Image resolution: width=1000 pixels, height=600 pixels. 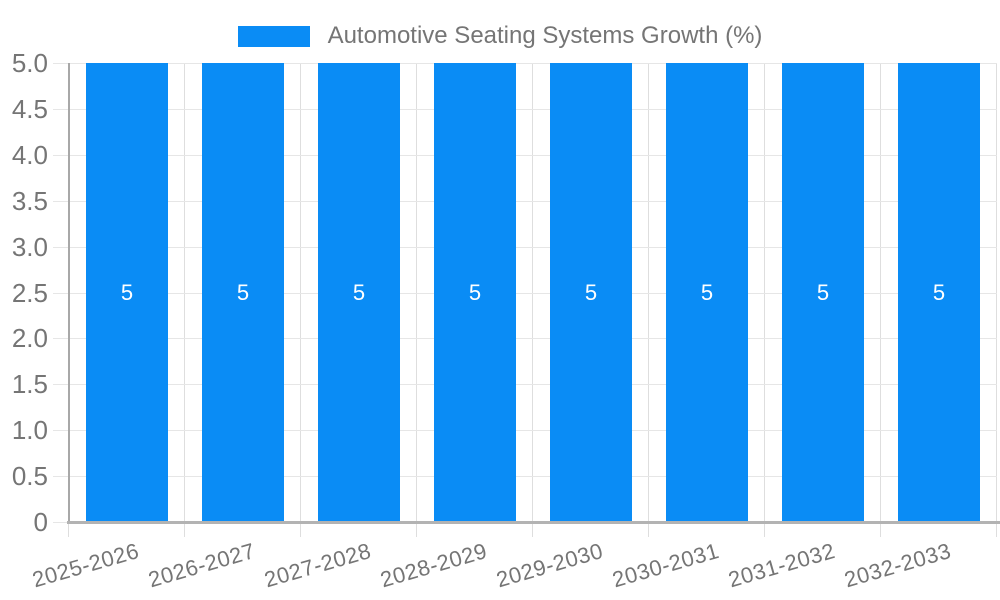 I want to click on y-axis-tick-label: 1.5, so click(x=29, y=384).